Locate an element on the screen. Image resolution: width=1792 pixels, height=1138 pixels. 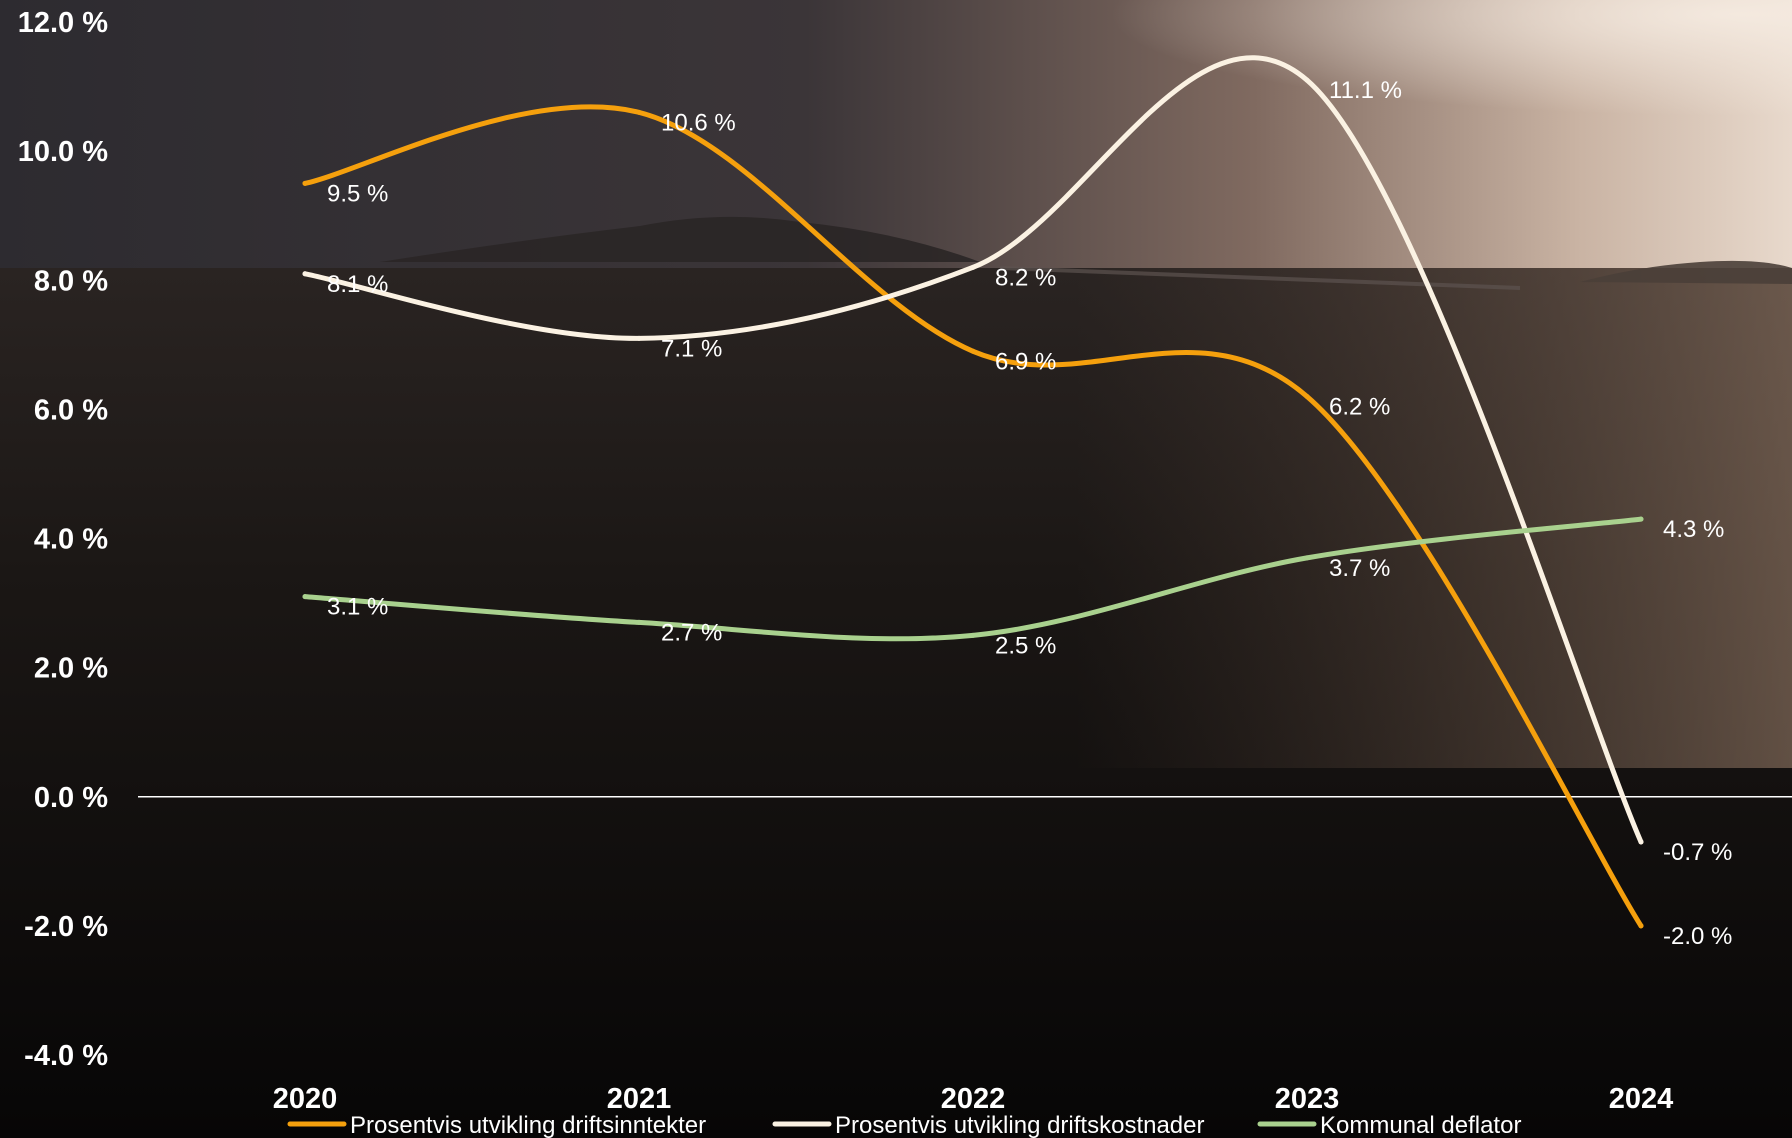
data-label-driftsinntekter: 10.6 % is located at coordinates (698, 122).